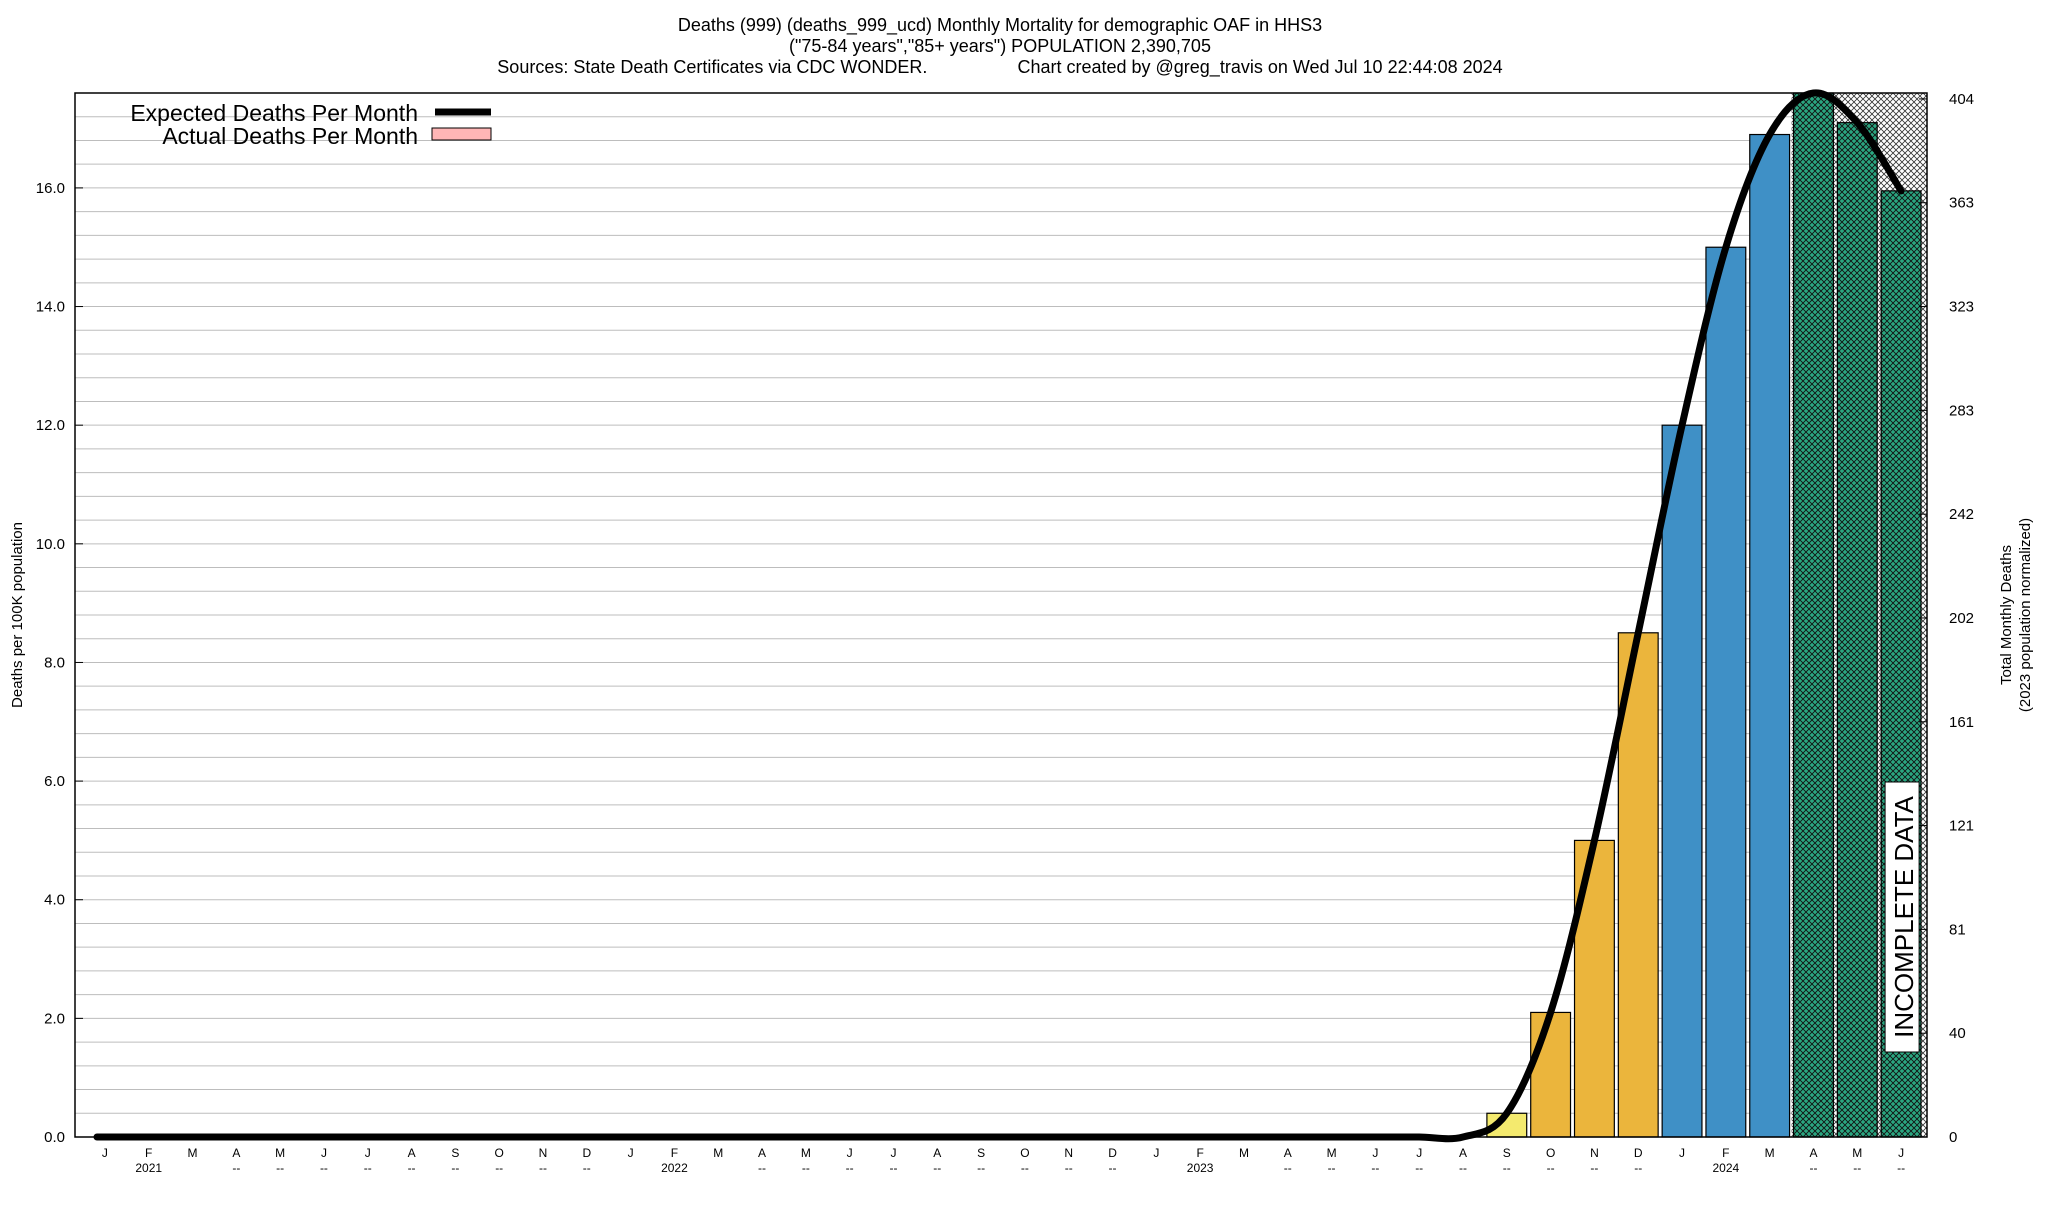  I want to click on x-year-label: 2024, so click(1726, 1168).